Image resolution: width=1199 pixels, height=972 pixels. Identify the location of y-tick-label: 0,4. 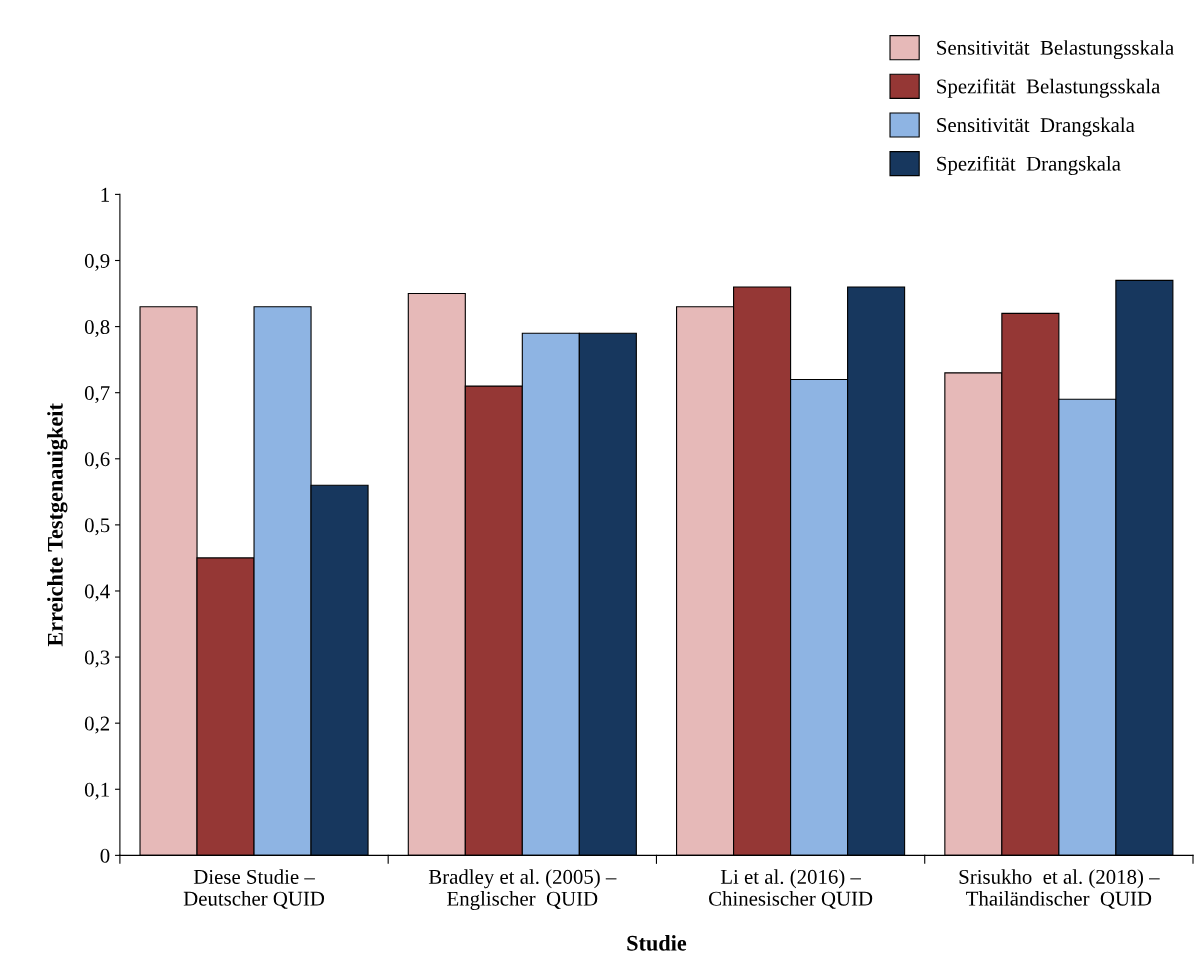
(97, 593).